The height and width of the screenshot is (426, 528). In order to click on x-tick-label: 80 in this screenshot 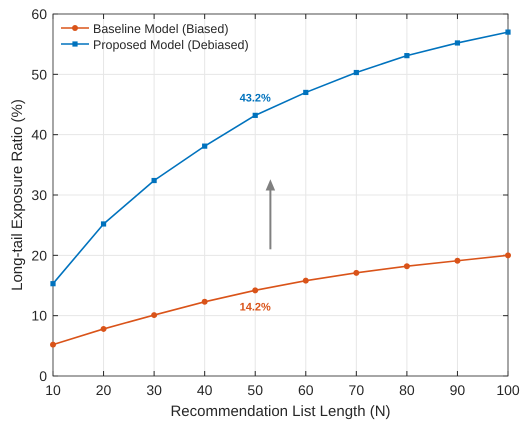, I will do `click(407, 390)`.